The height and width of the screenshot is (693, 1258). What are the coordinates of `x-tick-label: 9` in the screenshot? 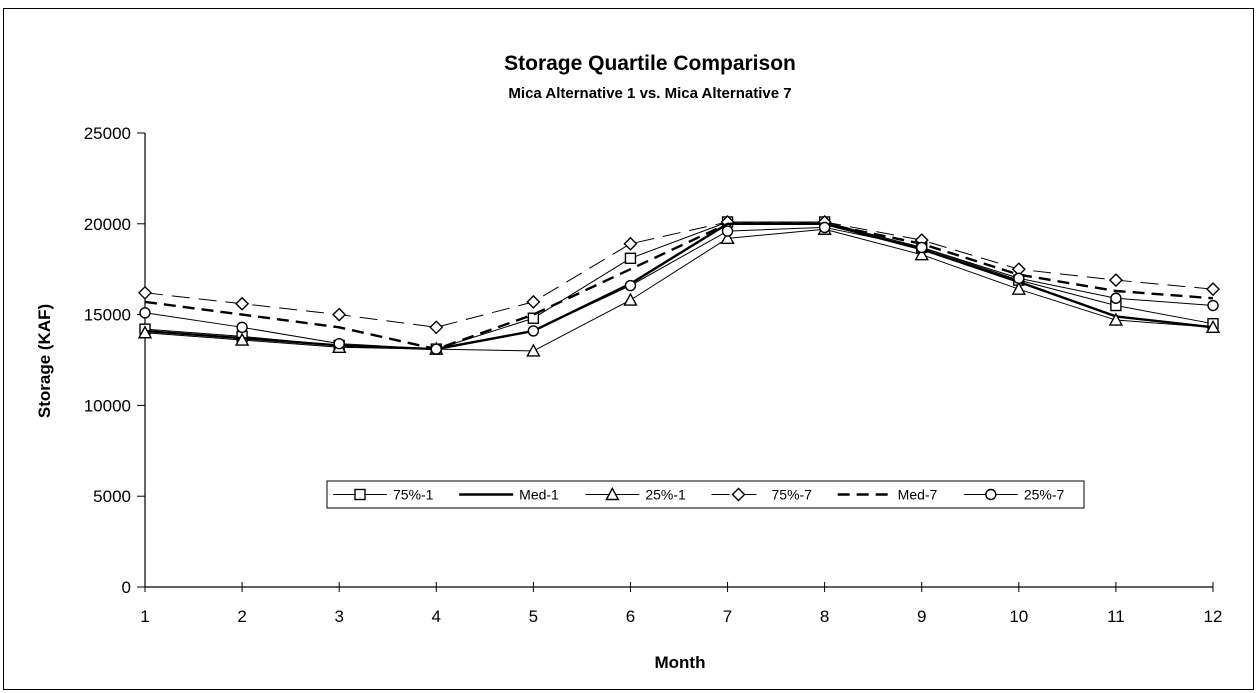 It's located at (921, 616).